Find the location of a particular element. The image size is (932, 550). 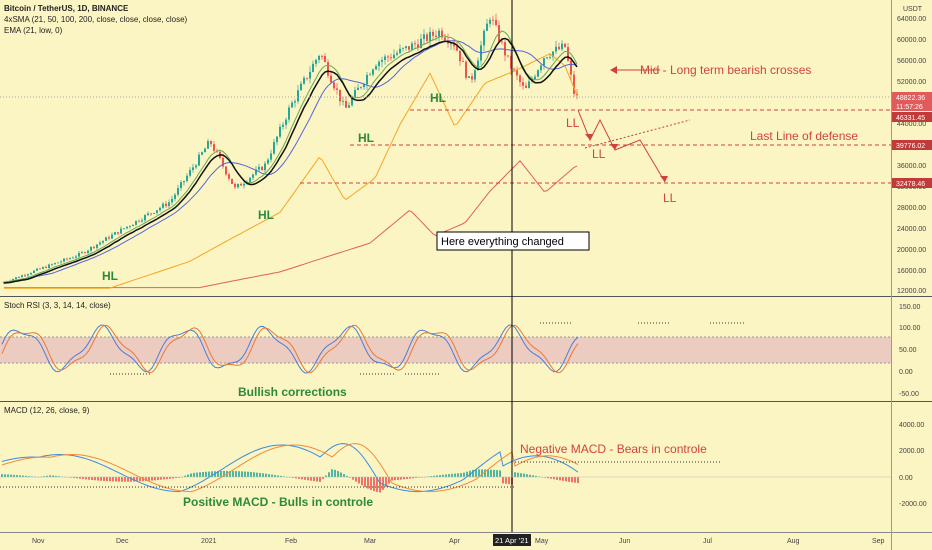

time-tick: 2021 is located at coordinates (209, 541).